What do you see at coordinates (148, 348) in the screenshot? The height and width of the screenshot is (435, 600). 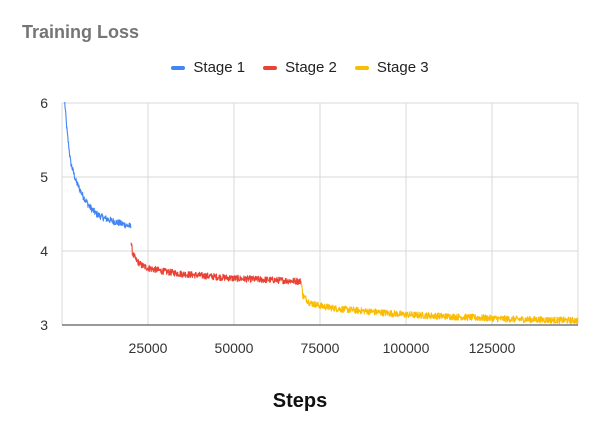 I see `x-tick-label: 25000` at bounding box center [148, 348].